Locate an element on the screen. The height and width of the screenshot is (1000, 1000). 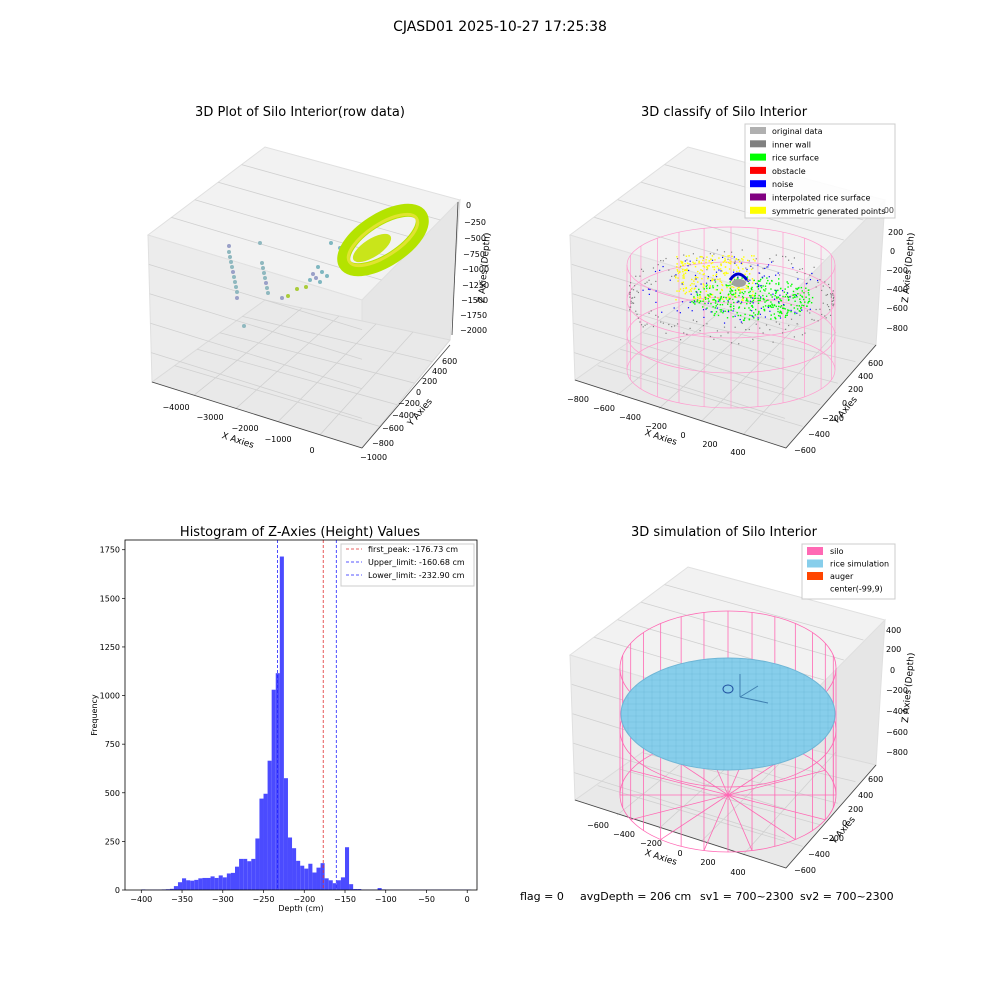
x-tick-label: −350 is located at coordinates (182, 899).